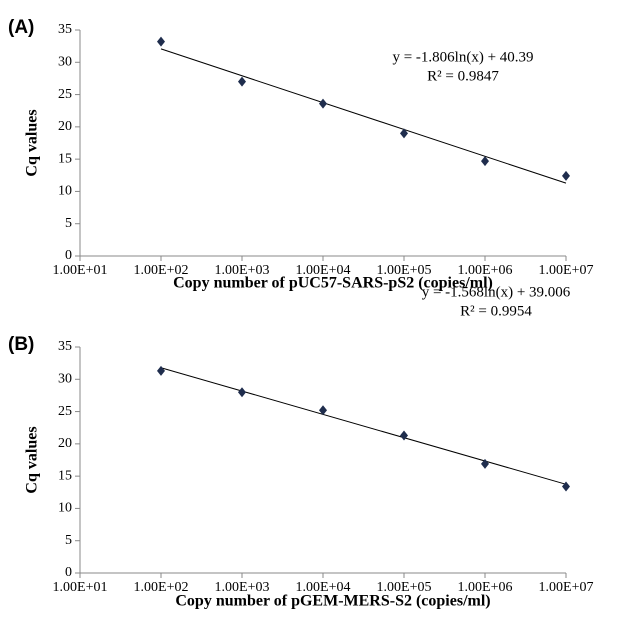  Describe the element at coordinates (496, 311) in the screenshot. I see `r-squared: R² = 0.9954` at that location.